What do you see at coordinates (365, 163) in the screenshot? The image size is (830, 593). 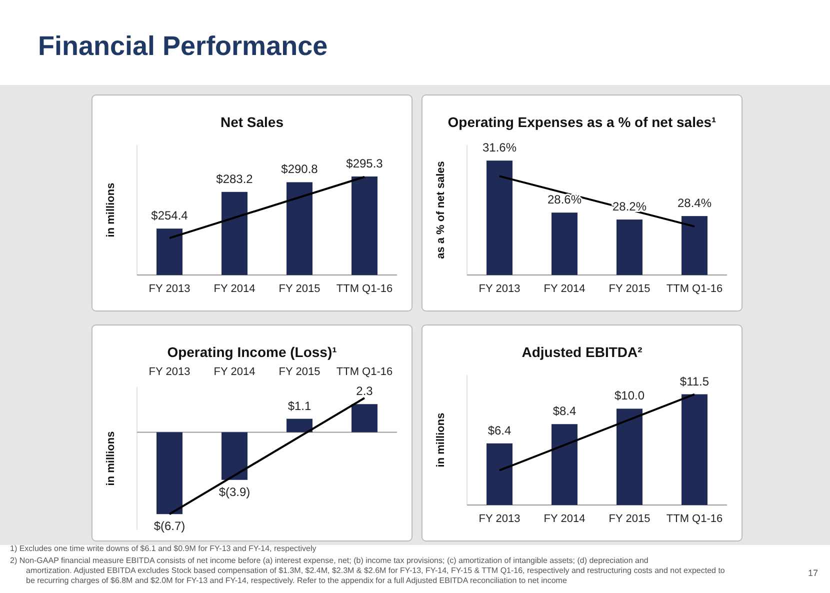 I see `data-label: $295.3` at bounding box center [365, 163].